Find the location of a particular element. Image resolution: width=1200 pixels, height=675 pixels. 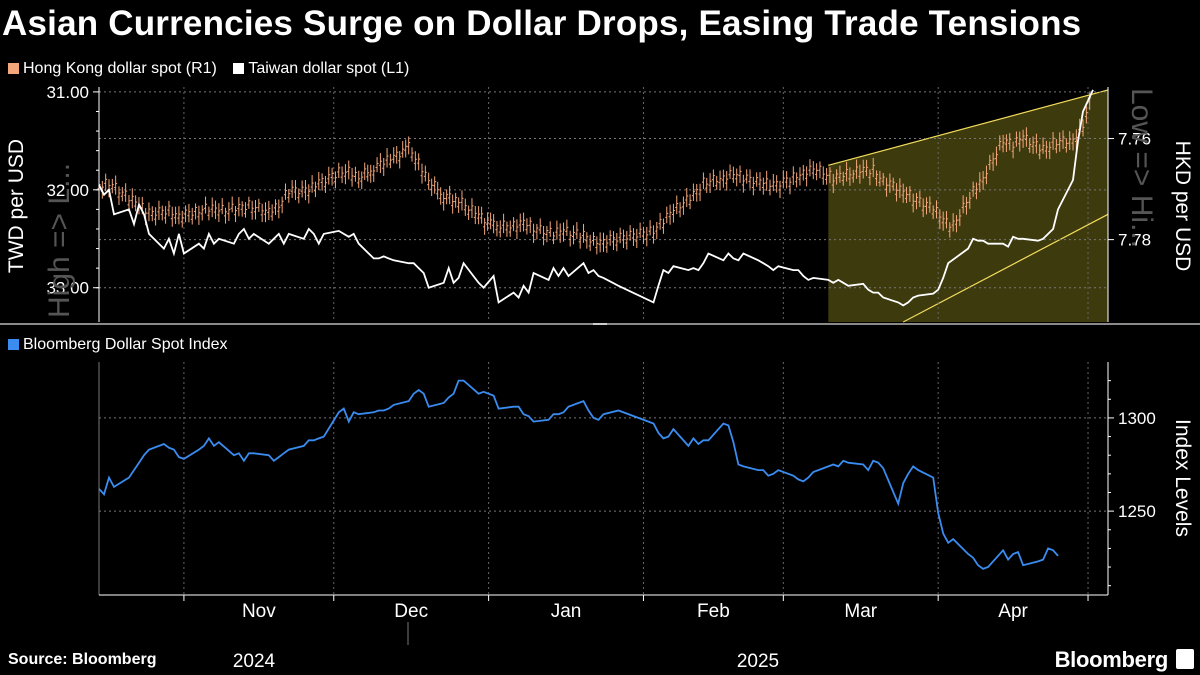

x-tick-label: Nov is located at coordinates (259, 611).